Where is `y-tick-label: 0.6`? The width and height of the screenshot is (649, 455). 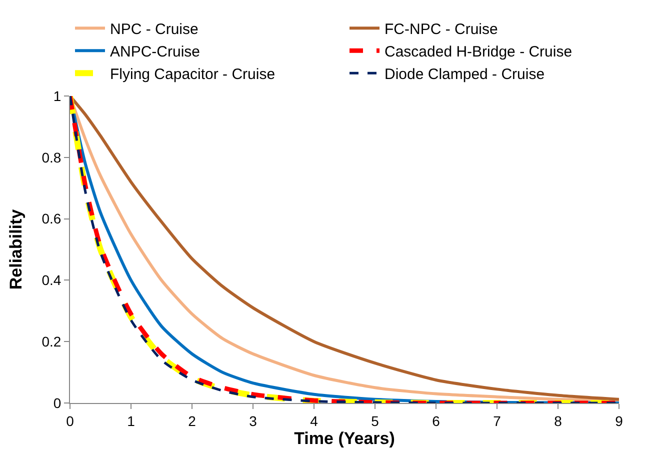
y-tick-label: 0.6 is located at coordinates (52, 218).